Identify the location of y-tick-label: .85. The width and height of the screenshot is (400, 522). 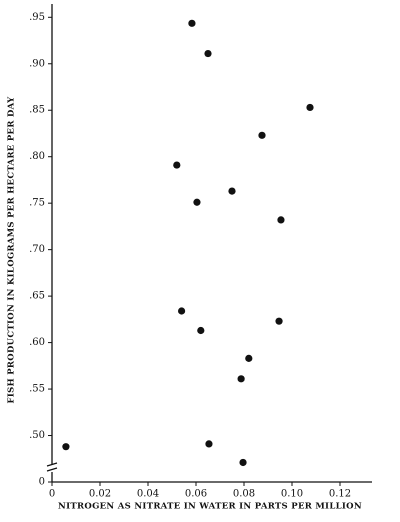
(37, 110).